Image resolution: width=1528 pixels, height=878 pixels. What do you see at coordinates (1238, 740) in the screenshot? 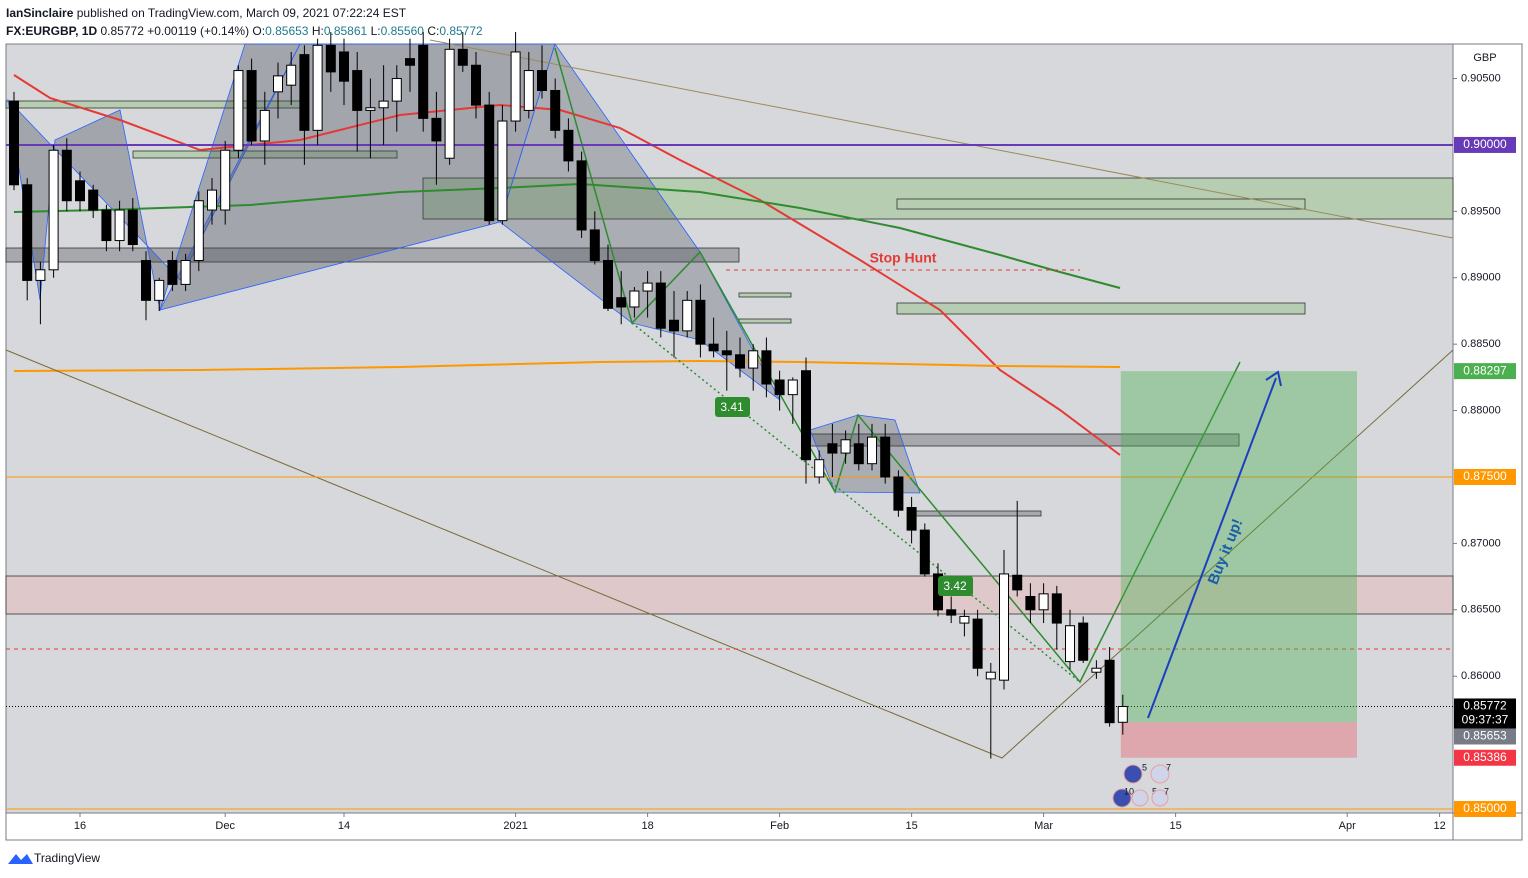
I see `stop-zone` at bounding box center [1238, 740].